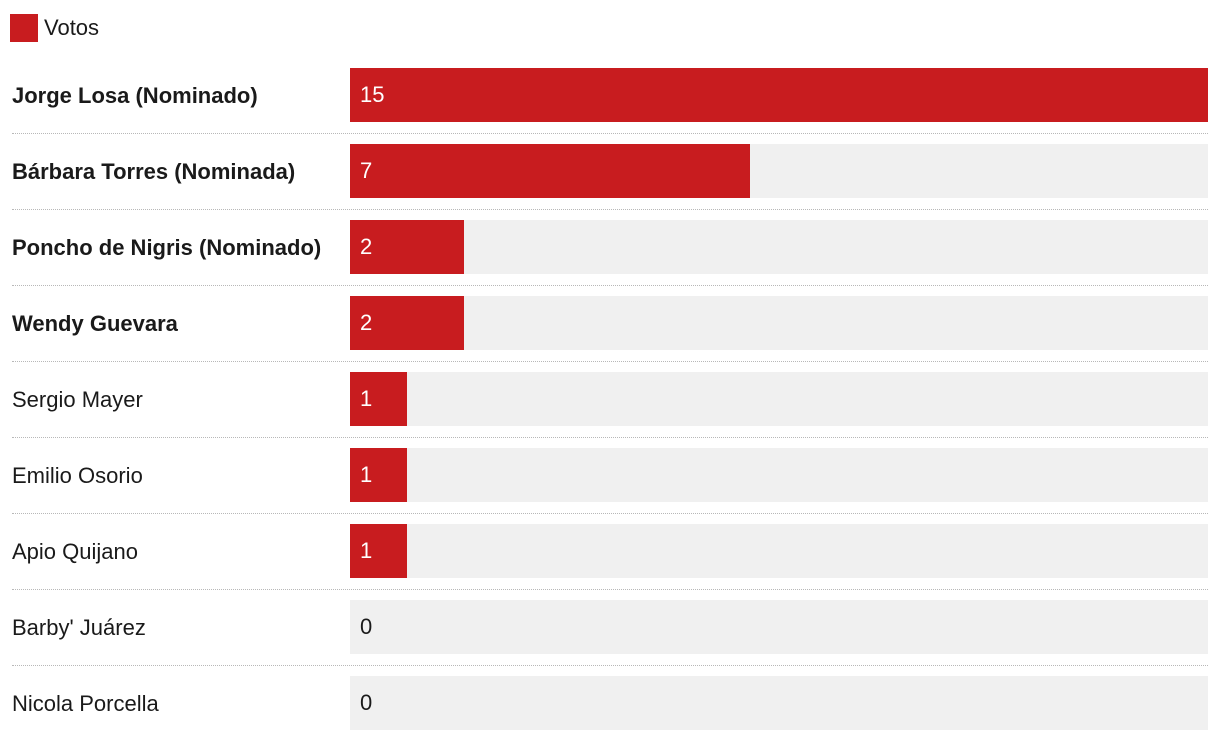 This screenshot has width=1220, height=742. I want to click on table-row: Wendy Guevara 2, so click(610, 324).